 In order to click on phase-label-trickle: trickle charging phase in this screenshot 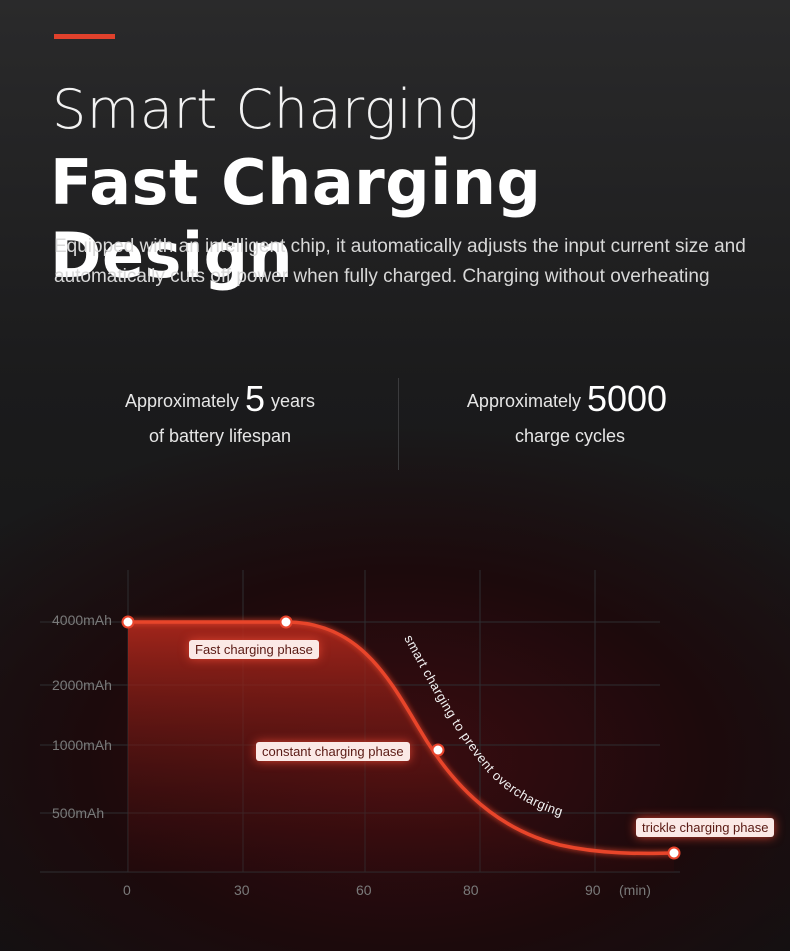, I will do `click(705, 827)`.